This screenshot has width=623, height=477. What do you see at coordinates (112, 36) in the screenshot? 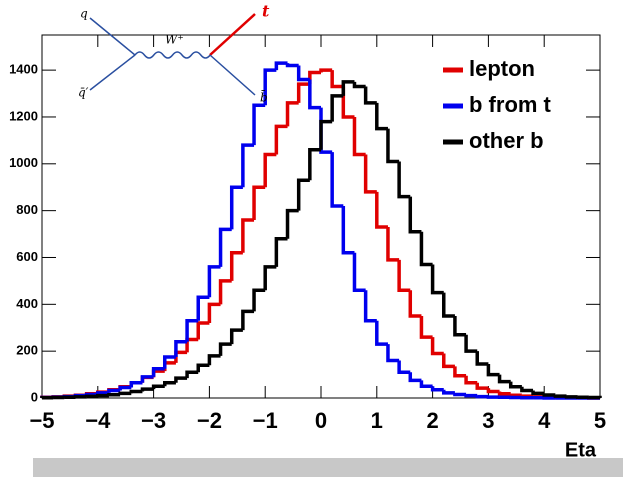
I see `quark-line` at bounding box center [112, 36].